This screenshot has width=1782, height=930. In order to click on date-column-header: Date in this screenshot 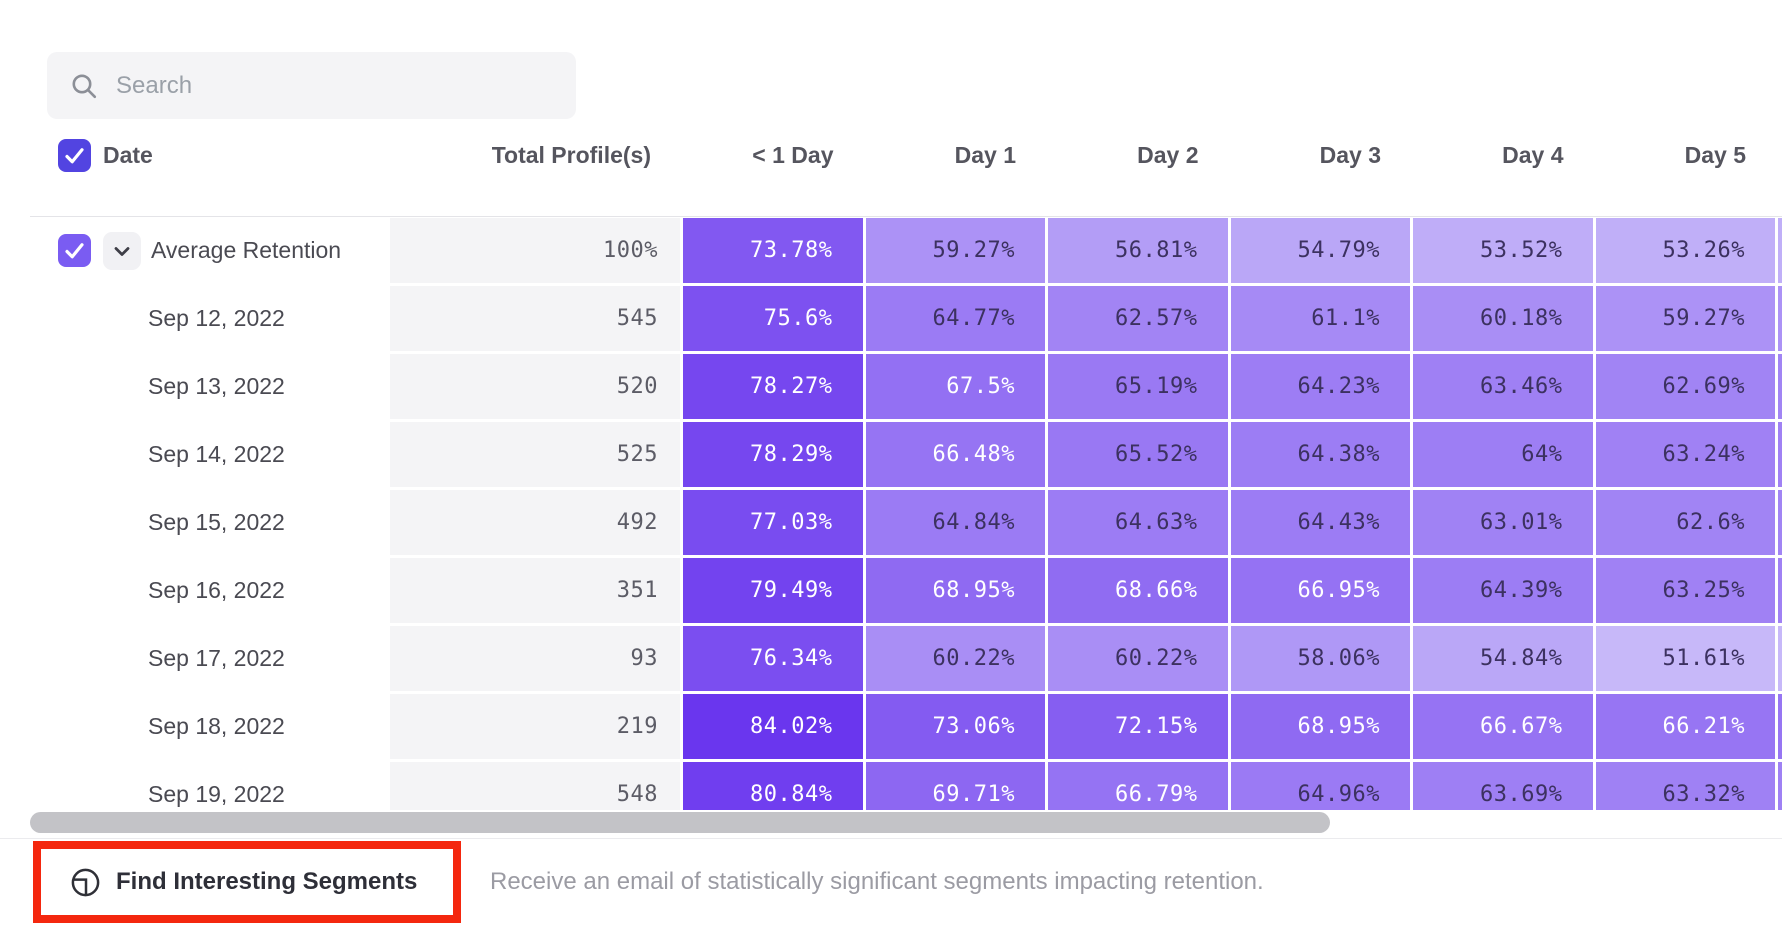, I will do `click(128, 154)`.